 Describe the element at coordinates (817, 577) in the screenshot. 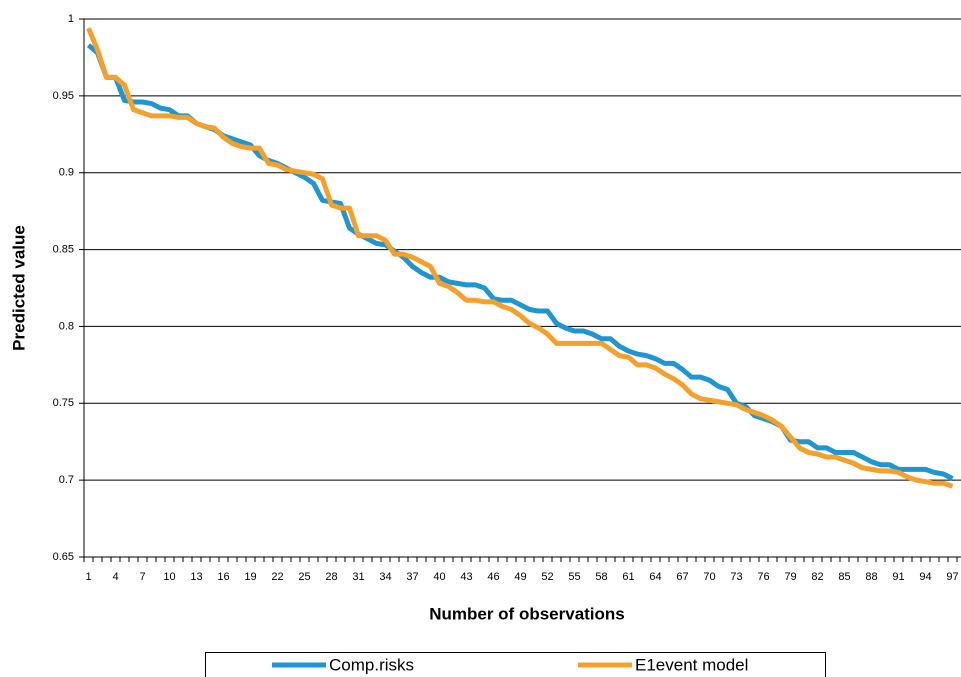

I see `x-tick-label: 82` at that location.